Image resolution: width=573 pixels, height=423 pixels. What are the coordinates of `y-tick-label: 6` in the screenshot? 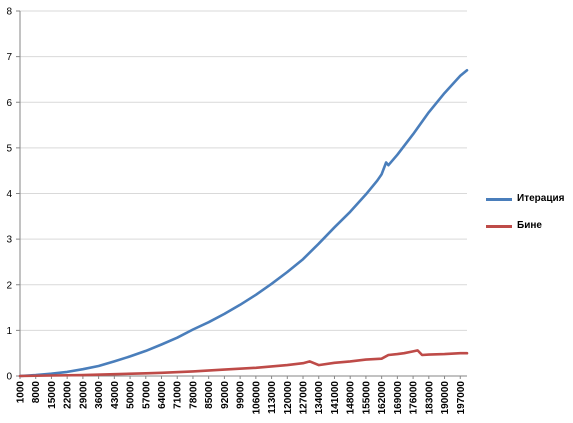 It's located at (9, 103).